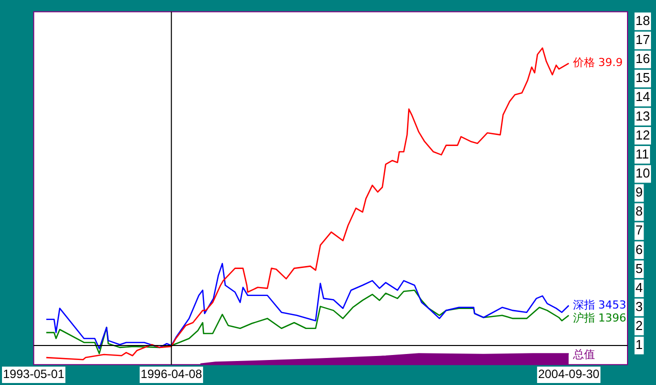  Describe the element at coordinates (643, 134) in the screenshot. I see `y-tick-label: 12` at that location.